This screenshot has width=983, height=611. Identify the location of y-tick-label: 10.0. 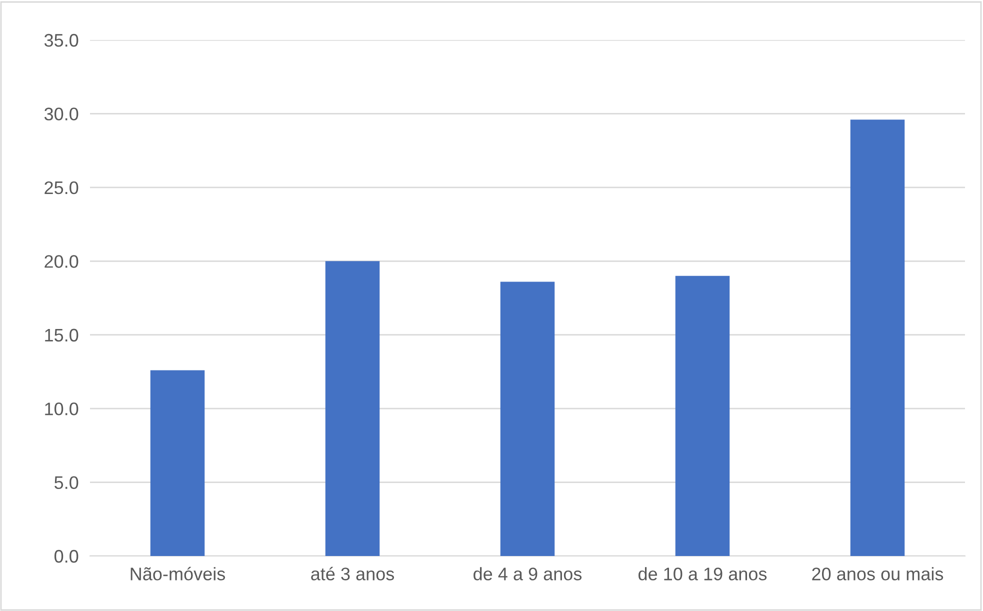
(61, 409).